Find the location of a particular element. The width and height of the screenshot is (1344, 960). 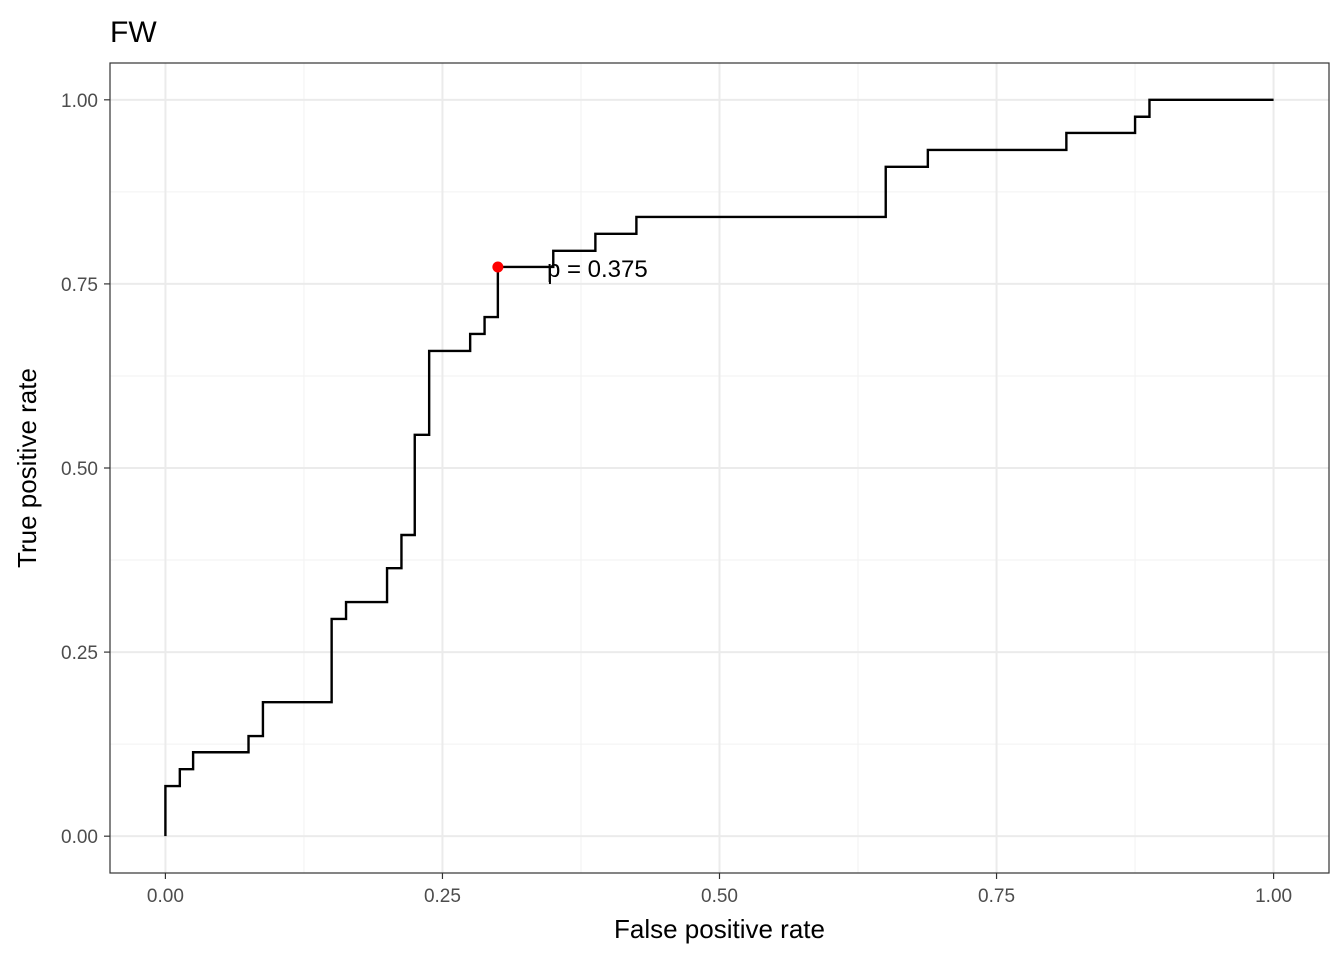

x-axis-ticks: 0.00 0.25 0.50 0.75 1.00 is located at coordinates (719, 890).